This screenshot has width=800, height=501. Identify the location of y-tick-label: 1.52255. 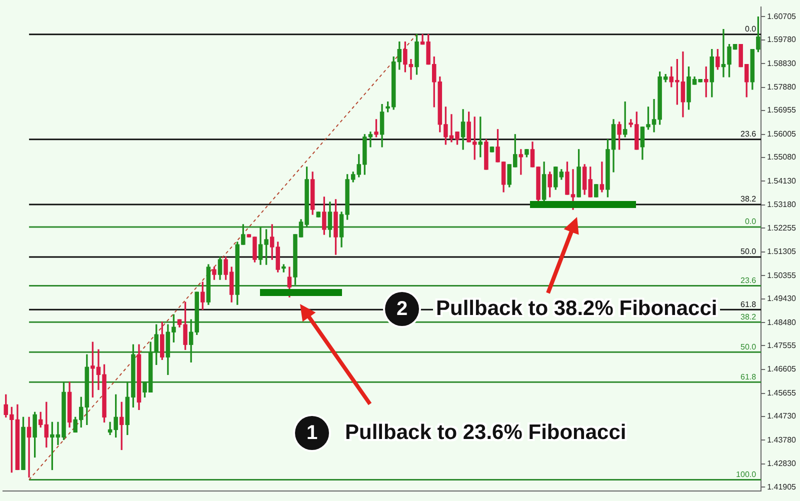
(782, 227).